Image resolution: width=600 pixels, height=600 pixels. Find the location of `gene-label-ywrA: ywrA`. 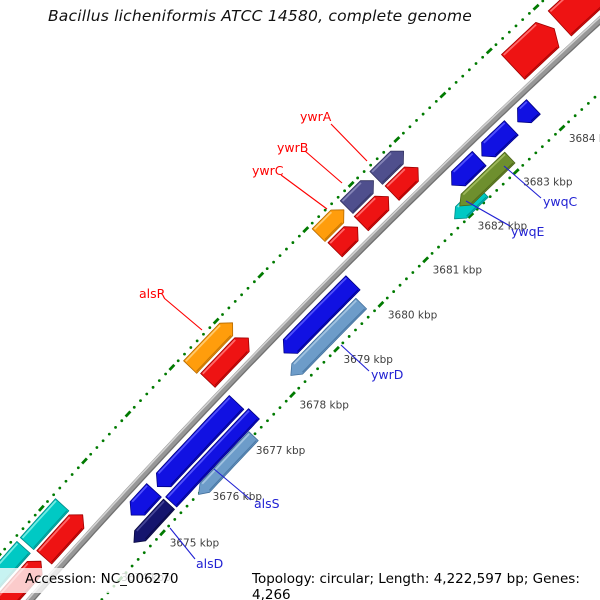

gene-label-ywrA: ywrA is located at coordinates (316, 116).